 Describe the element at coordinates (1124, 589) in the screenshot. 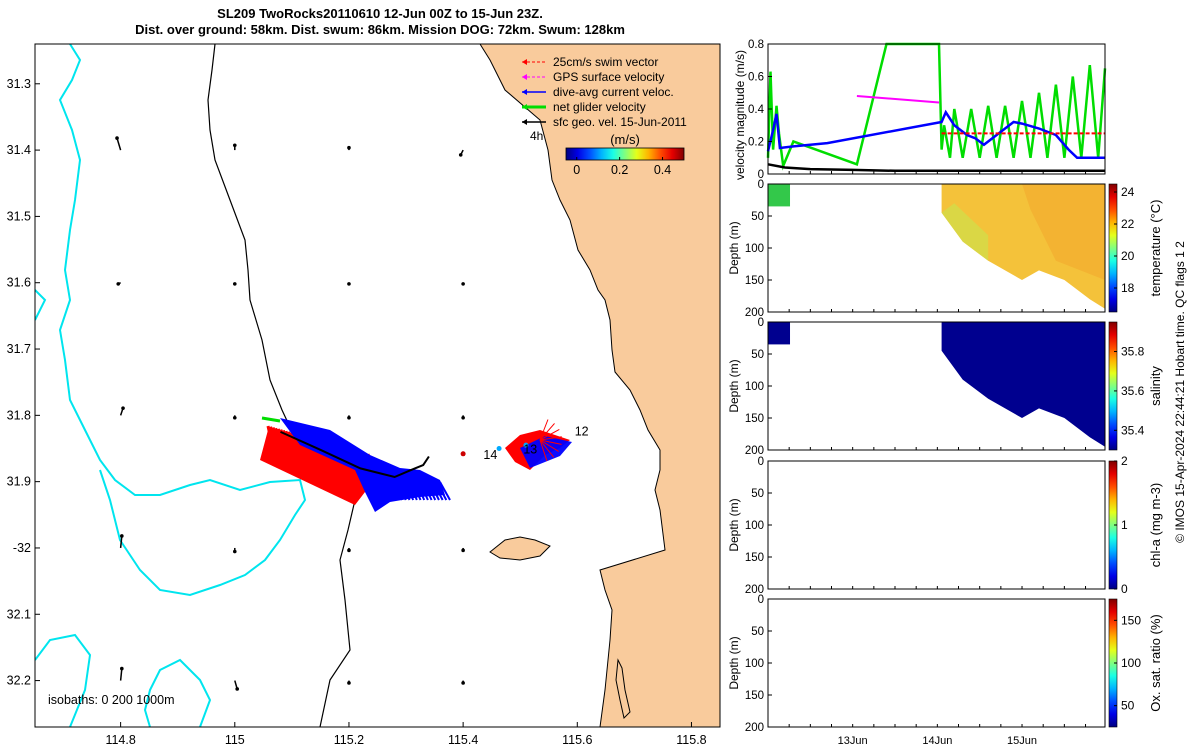

I see `chla-colorbar-tick-label: 0` at that location.